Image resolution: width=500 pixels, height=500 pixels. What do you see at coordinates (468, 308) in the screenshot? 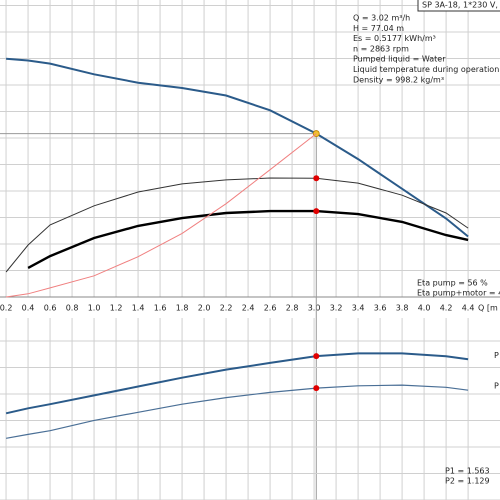
I see `x-tick-label: 4.4` at bounding box center [468, 308].